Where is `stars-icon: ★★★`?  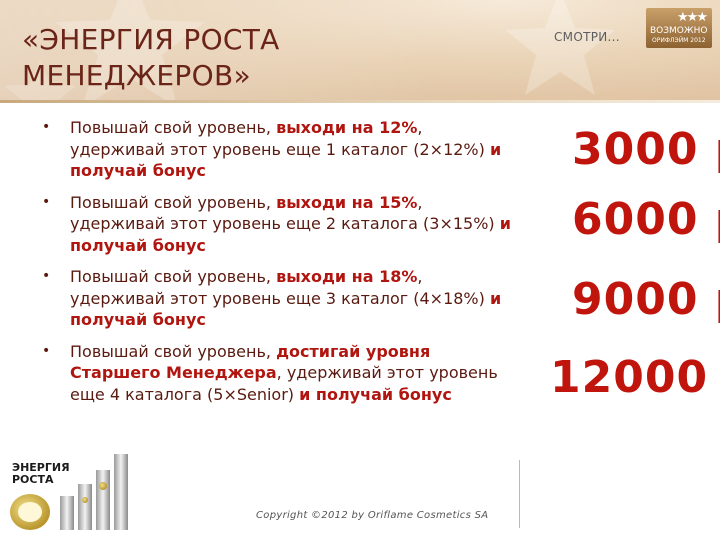 stars-icon: ★★★ is located at coordinates (692, 17).